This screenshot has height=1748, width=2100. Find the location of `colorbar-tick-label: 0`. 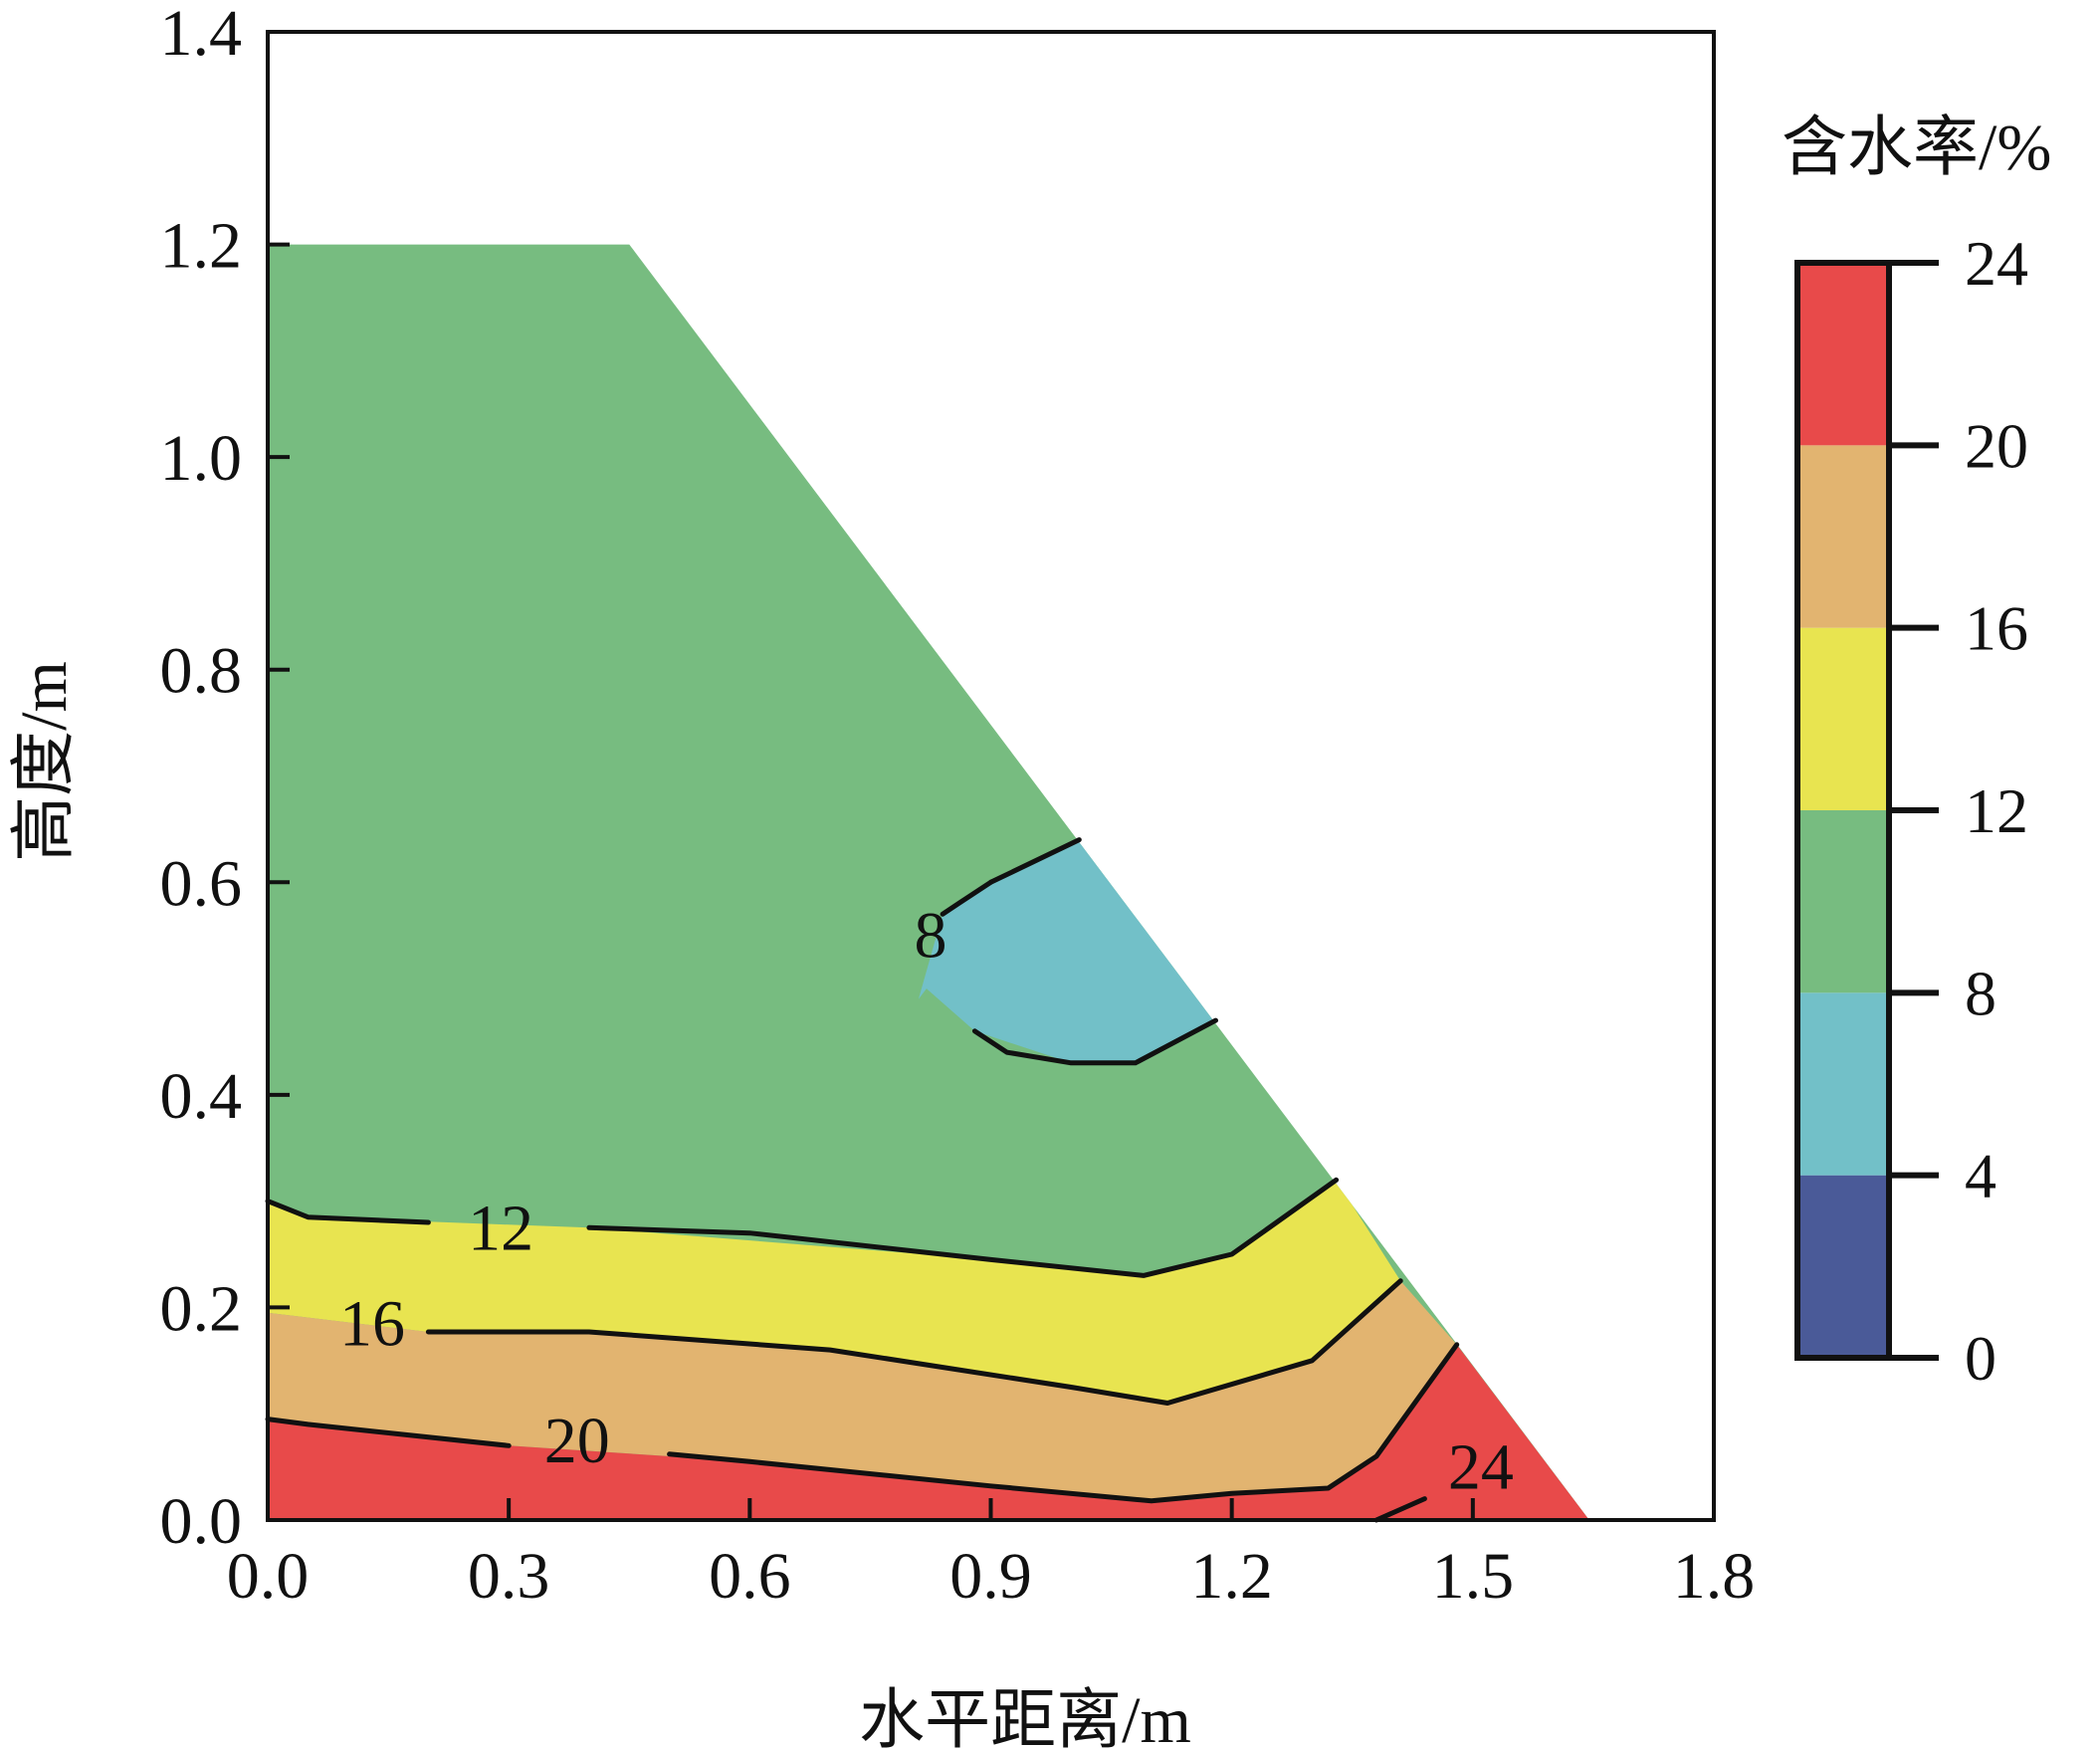

colorbar-tick-label: 0 is located at coordinates (1980, 1358).